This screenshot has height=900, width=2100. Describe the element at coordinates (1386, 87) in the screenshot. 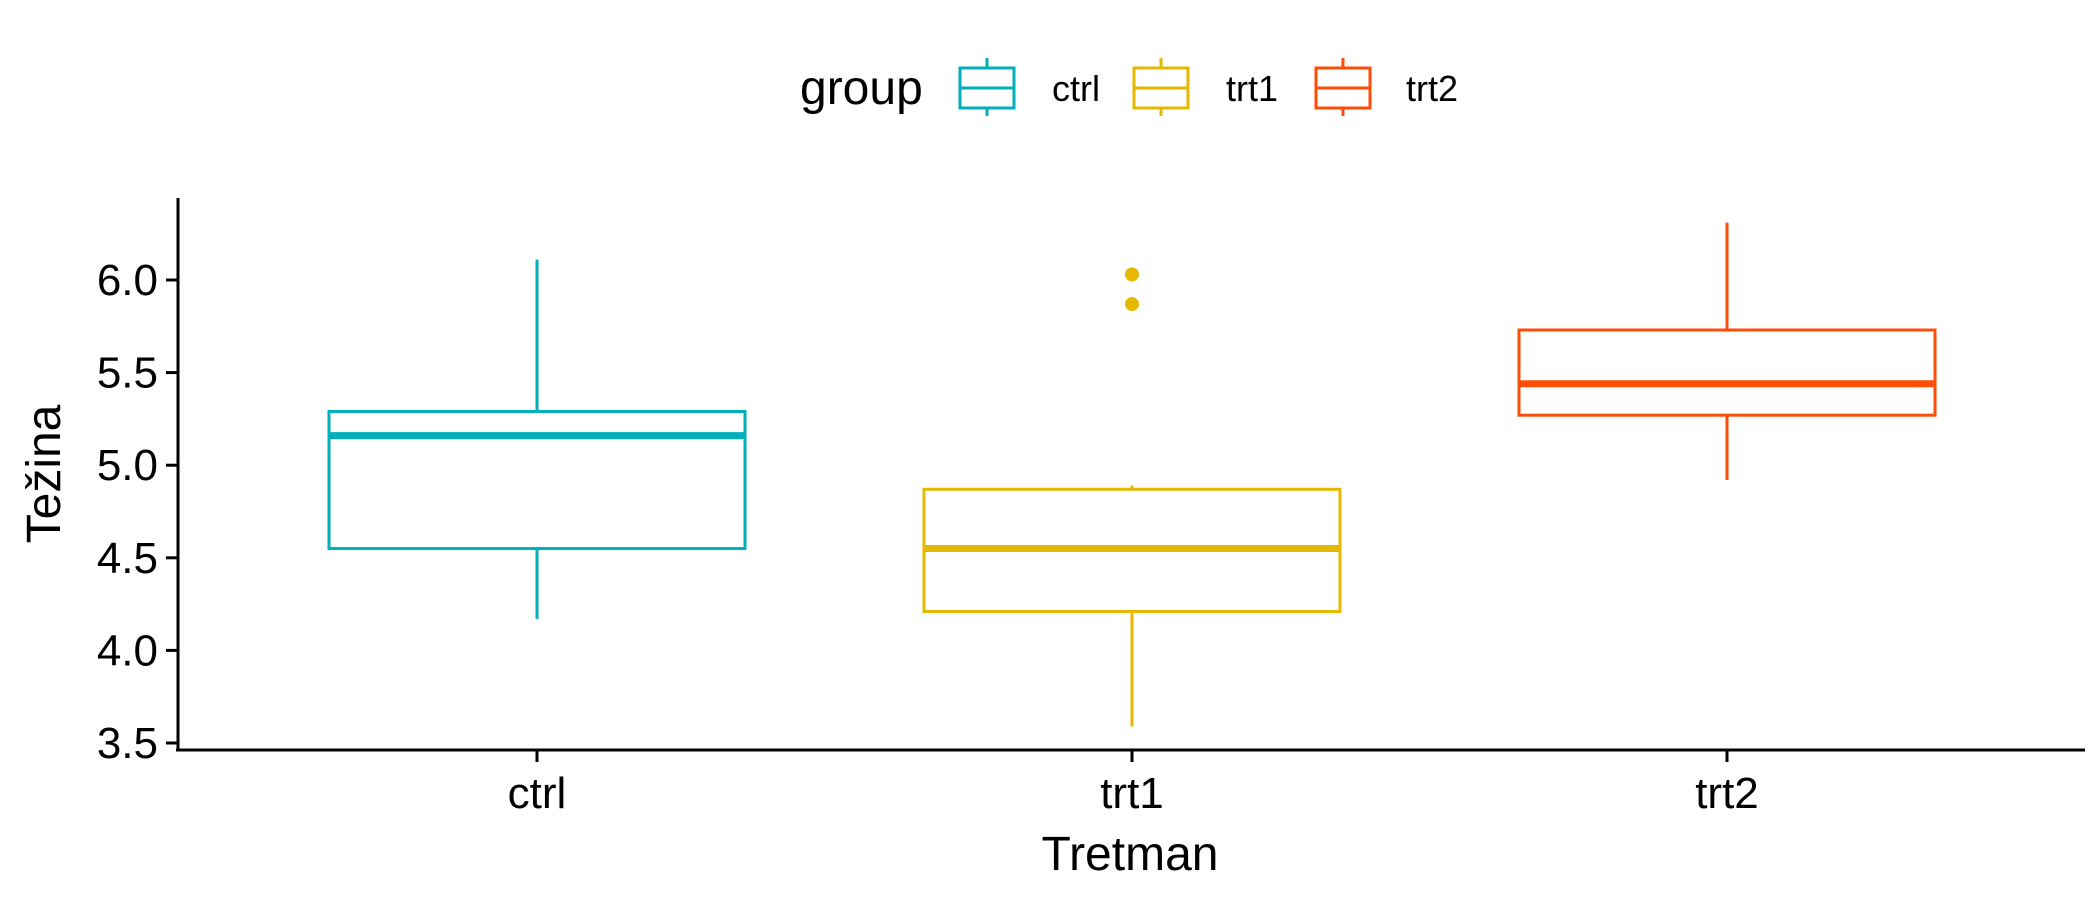

I see `legend-item-trt2: trt2` at that location.